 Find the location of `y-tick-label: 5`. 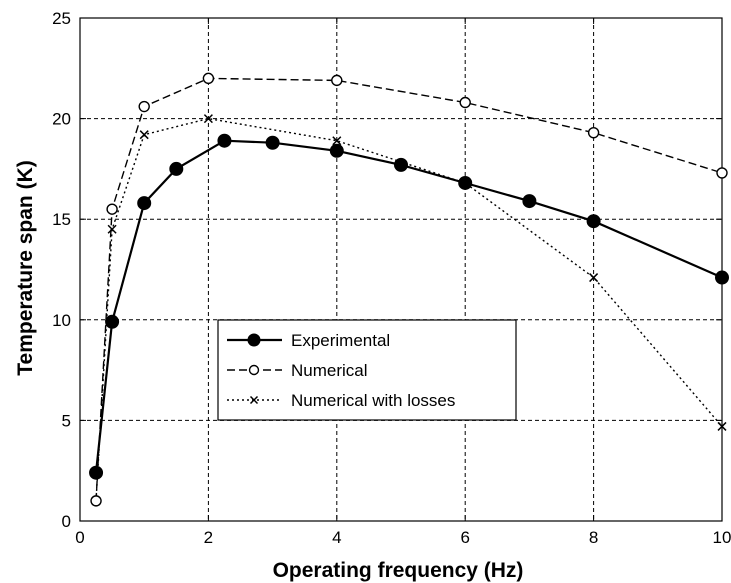

y-tick-label: 5 is located at coordinates (66, 420).